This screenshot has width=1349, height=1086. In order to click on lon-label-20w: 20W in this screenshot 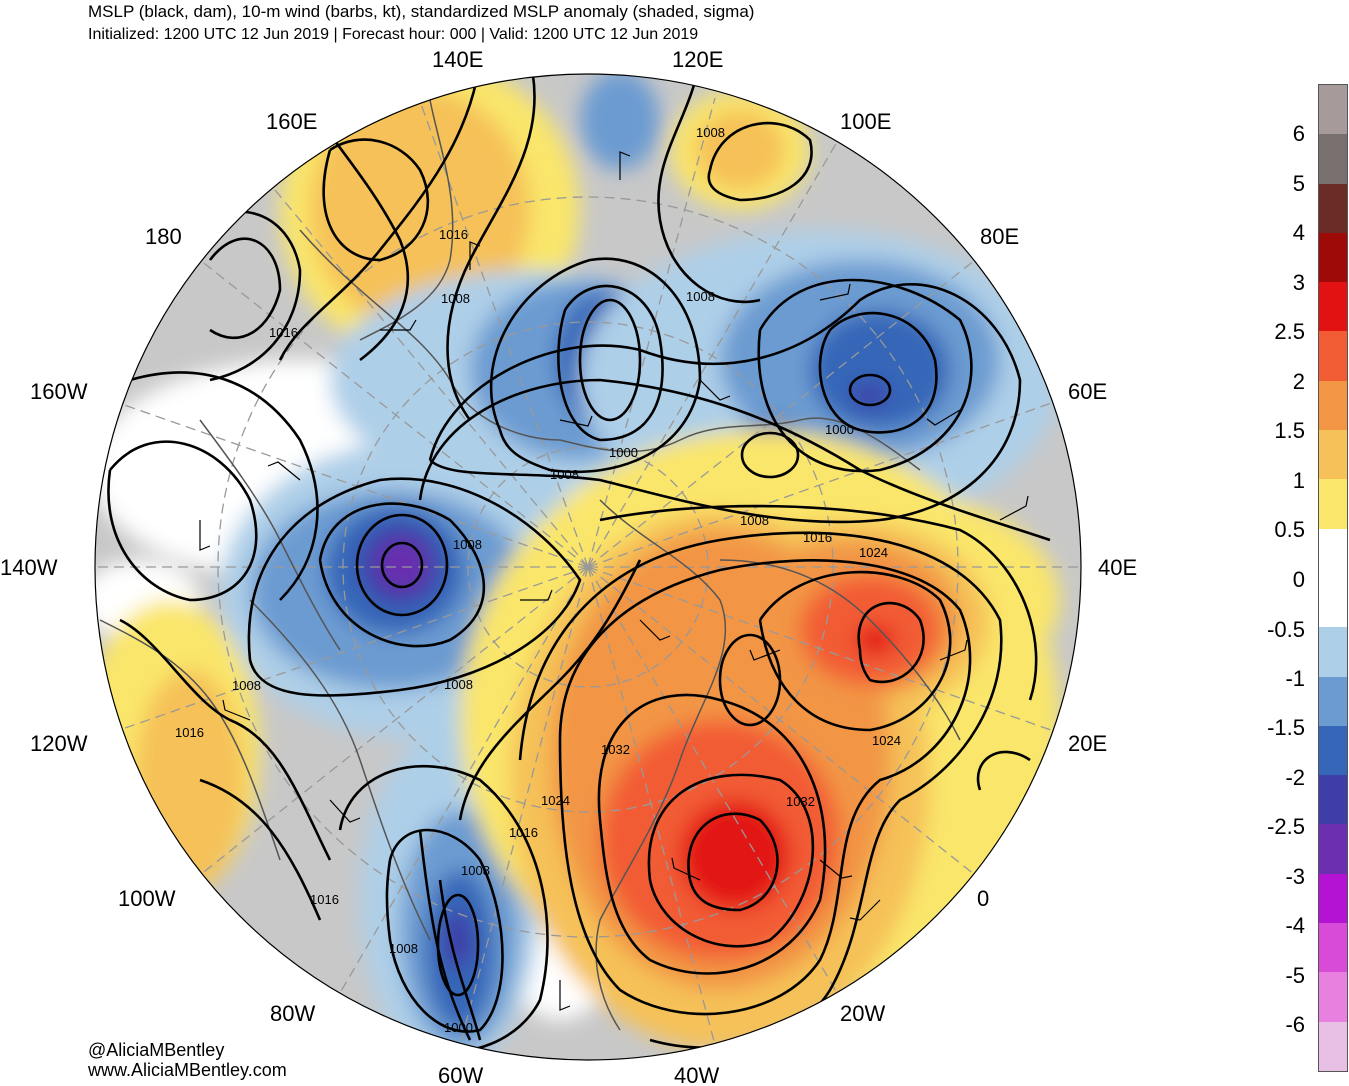, I will do `click(862, 1013)`.